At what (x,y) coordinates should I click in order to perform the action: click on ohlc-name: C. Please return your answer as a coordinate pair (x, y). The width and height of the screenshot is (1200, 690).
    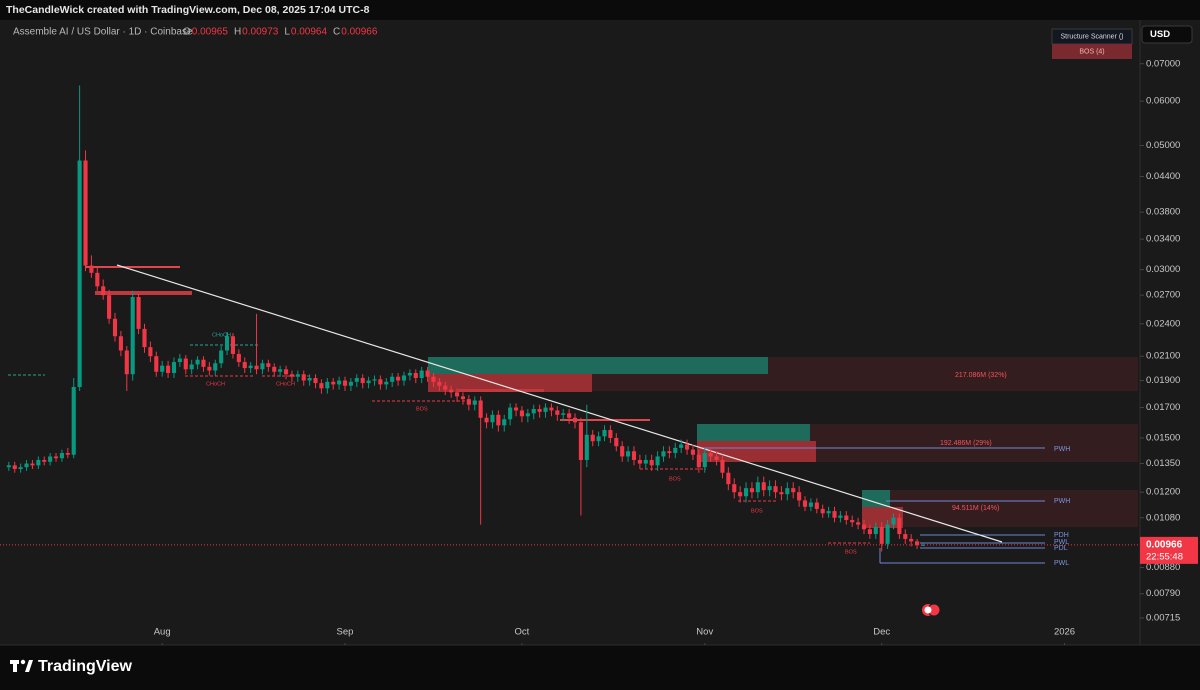
    Looking at the image, I should click on (336, 32).